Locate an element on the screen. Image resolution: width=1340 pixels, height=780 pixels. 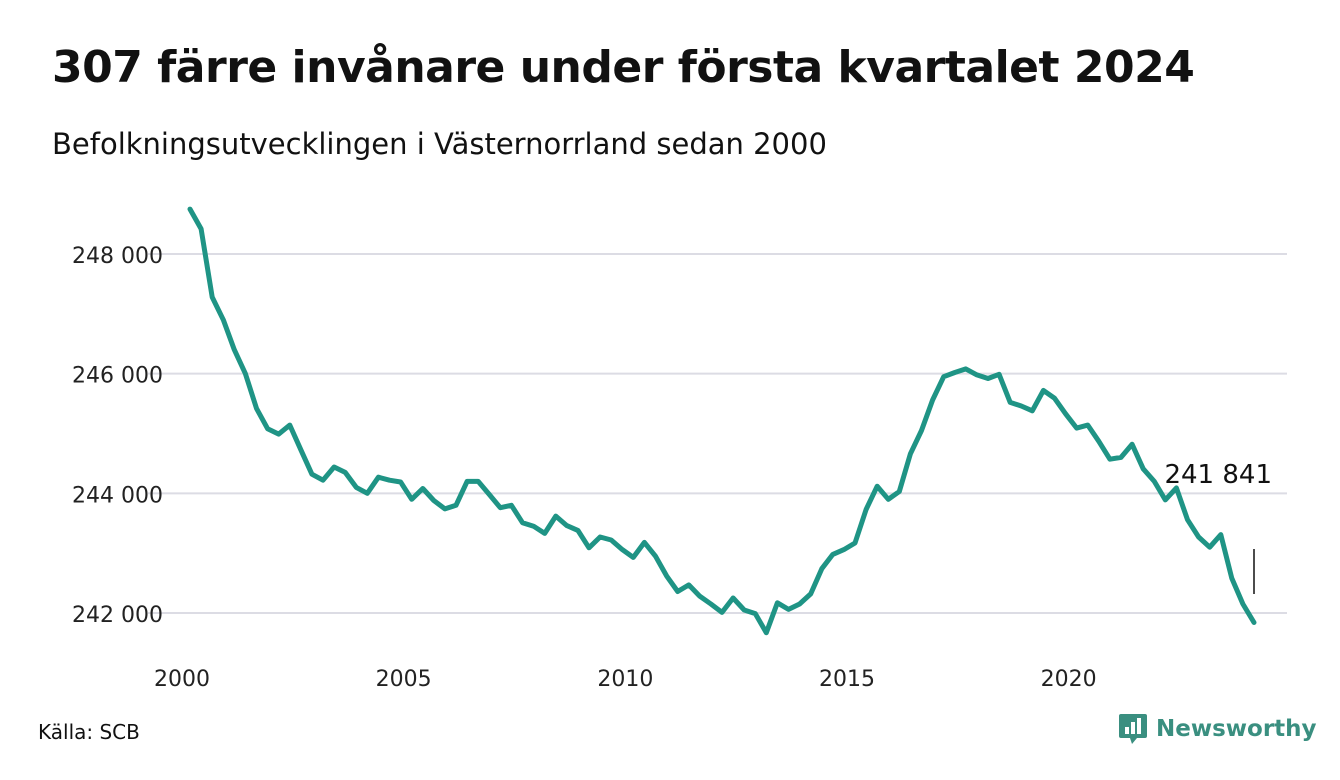
x-axis-ticks: 2000 2005 2010 2015 2020 is located at coordinates (625, 679).